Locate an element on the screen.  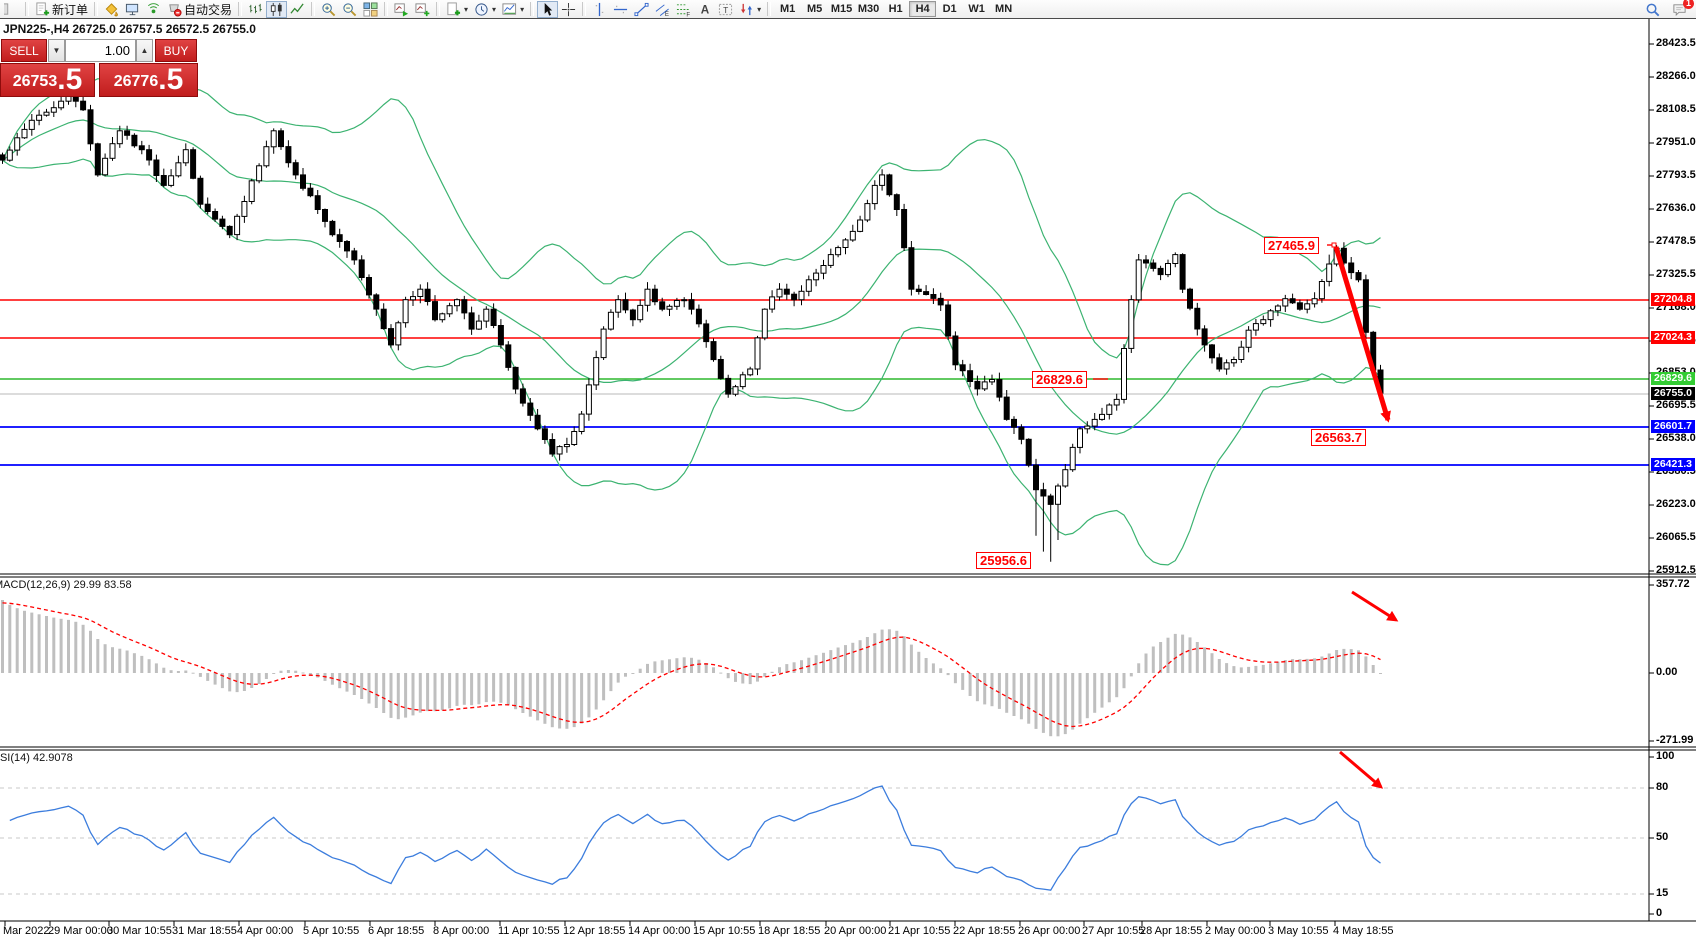
timeframe-w1-button: W1 is located at coordinates (976, 9).